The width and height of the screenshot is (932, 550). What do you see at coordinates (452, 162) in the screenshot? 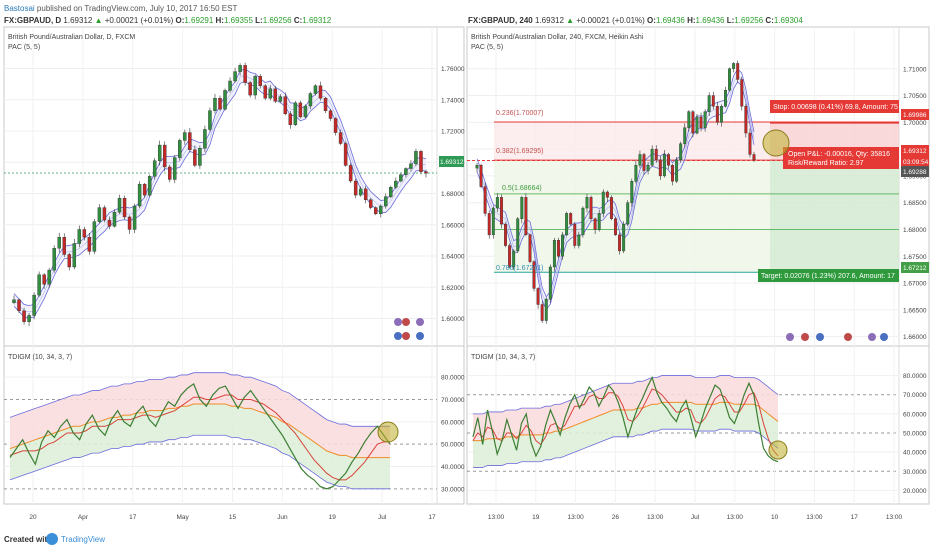
I see `left-last-price-tag-text: 1.69312` at bounding box center [452, 162].